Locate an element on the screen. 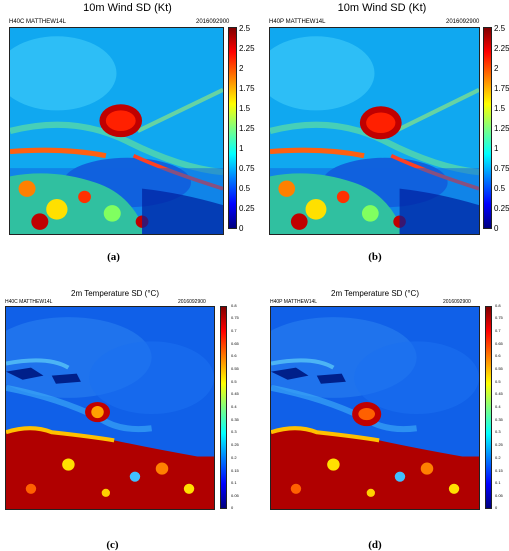  subfigure-caption: (c) is located at coordinates (112, 545).